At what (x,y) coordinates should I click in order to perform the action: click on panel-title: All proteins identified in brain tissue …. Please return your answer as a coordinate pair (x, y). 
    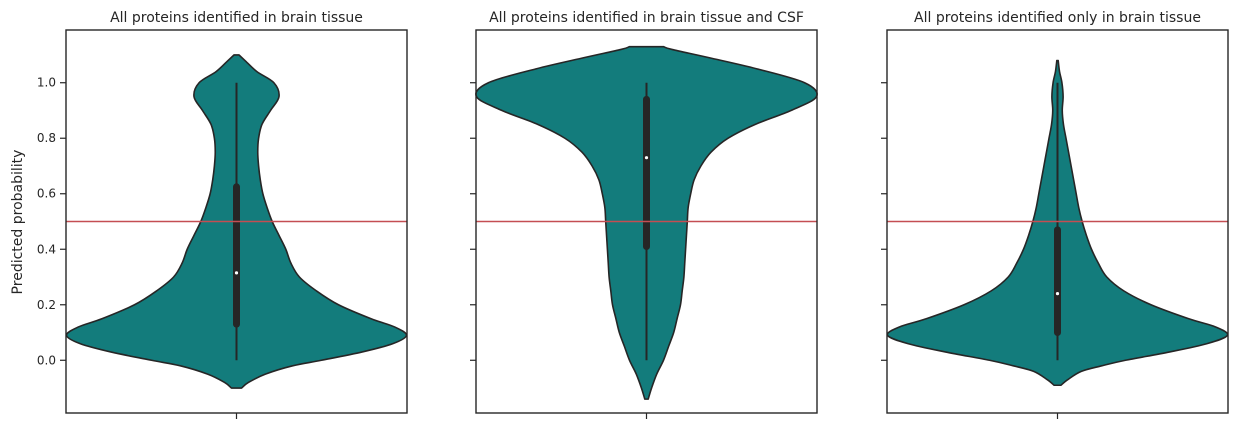
    Looking at the image, I should click on (646, 18).